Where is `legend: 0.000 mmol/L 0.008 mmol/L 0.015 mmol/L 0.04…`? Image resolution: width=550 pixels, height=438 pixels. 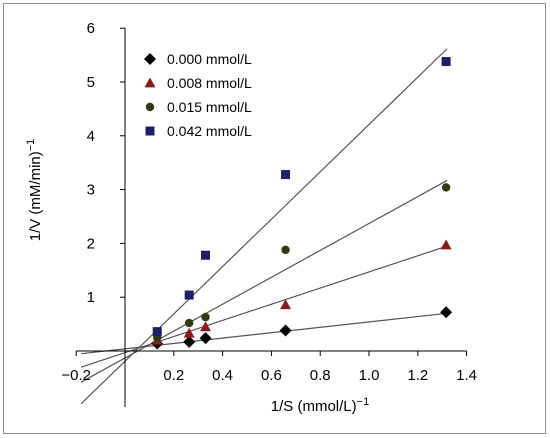
legend: 0.000 mmol/L 0.008 mmol/L 0.015 mmol/L 0.04… is located at coordinates (198, 95).